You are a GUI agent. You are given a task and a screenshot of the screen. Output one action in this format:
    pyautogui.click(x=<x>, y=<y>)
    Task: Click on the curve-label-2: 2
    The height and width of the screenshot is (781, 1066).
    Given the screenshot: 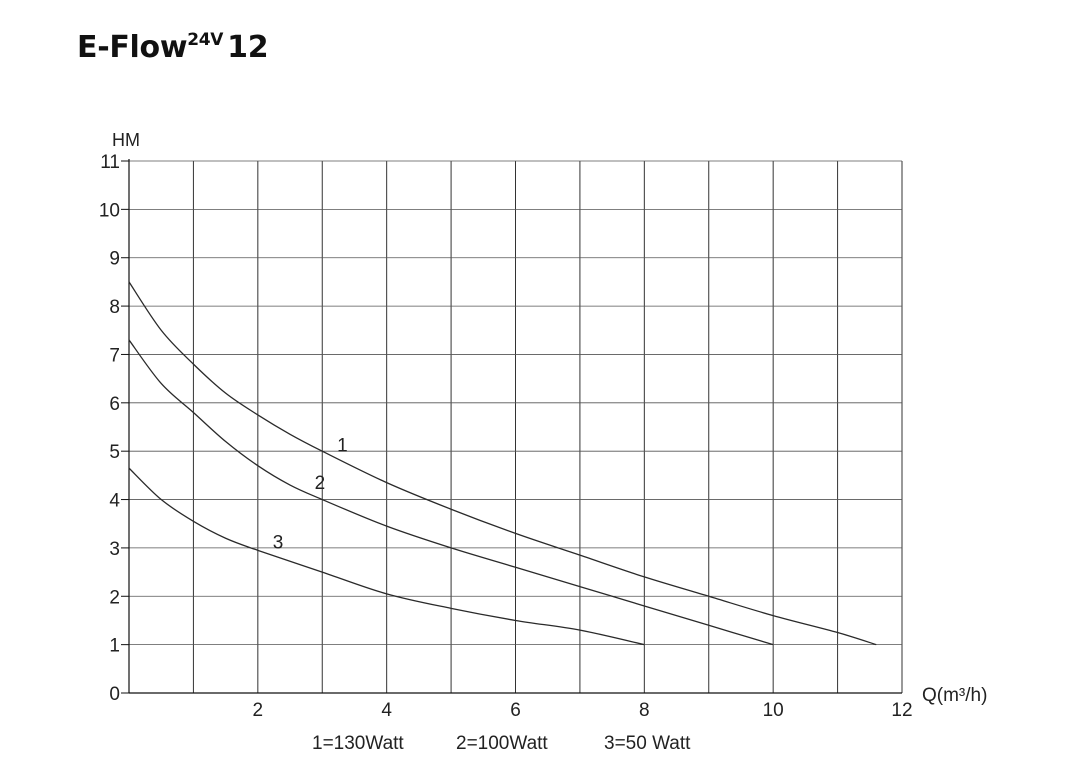 What is the action you would take?
    pyautogui.click(x=320, y=483)
    